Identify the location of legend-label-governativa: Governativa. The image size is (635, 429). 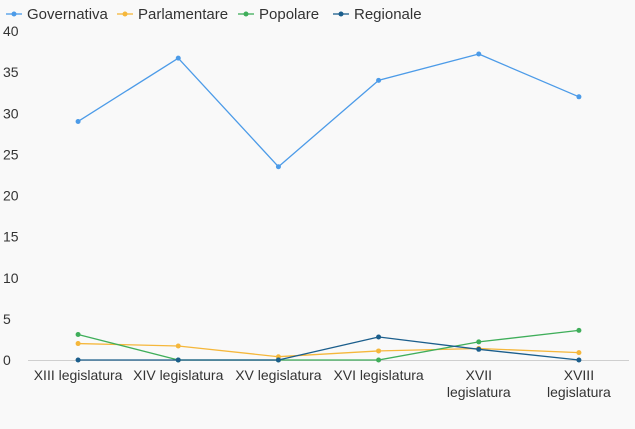
(68, 14).